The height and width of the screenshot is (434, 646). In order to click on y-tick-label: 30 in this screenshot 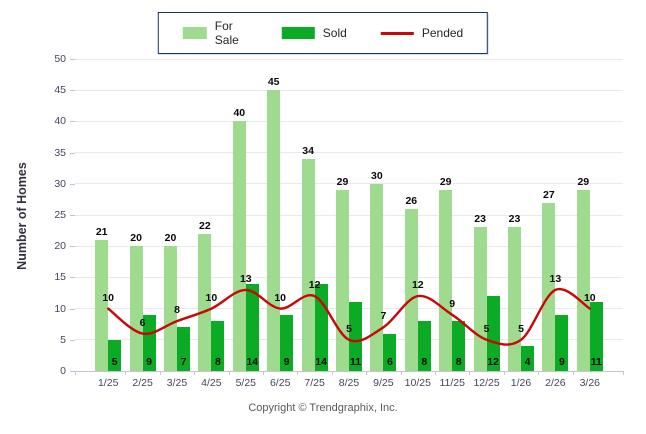, I will do `click(60, 183)`.